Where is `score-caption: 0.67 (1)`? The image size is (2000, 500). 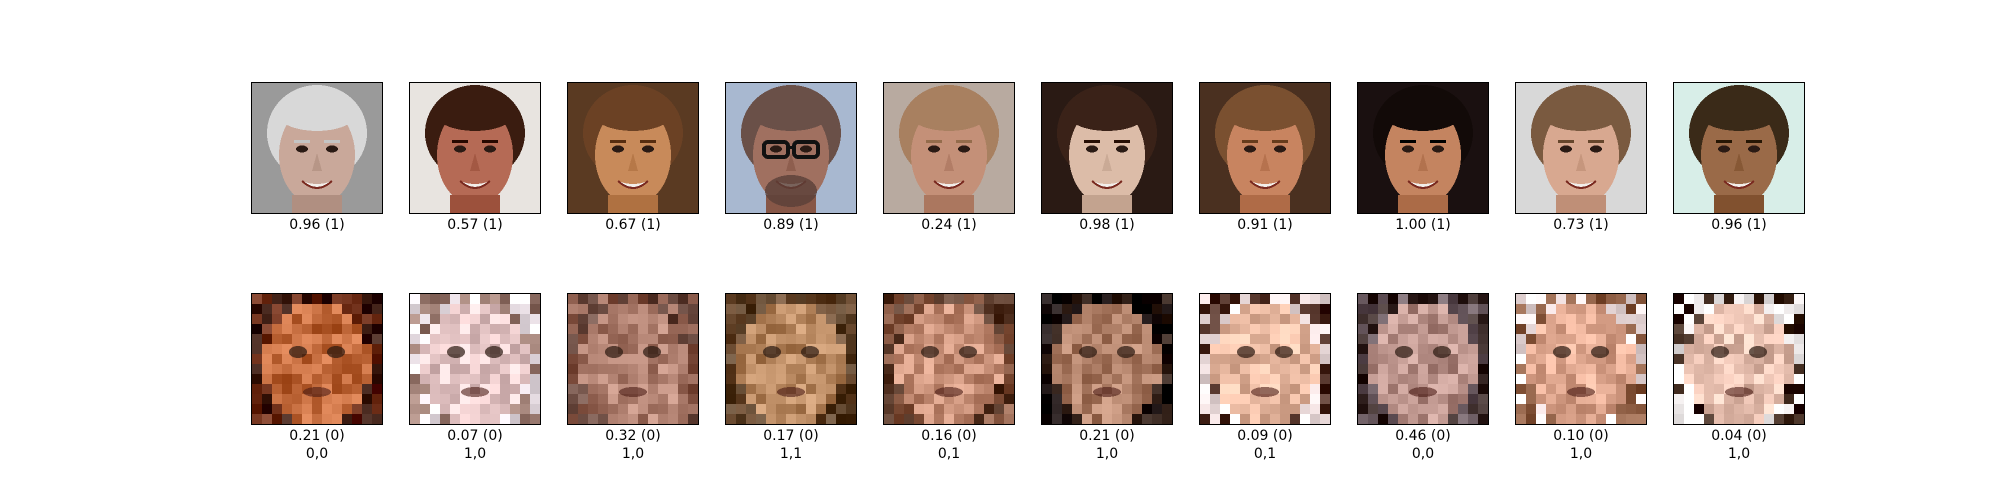 score-caption: 0.67 (1) is located at coordinates (633, 225).